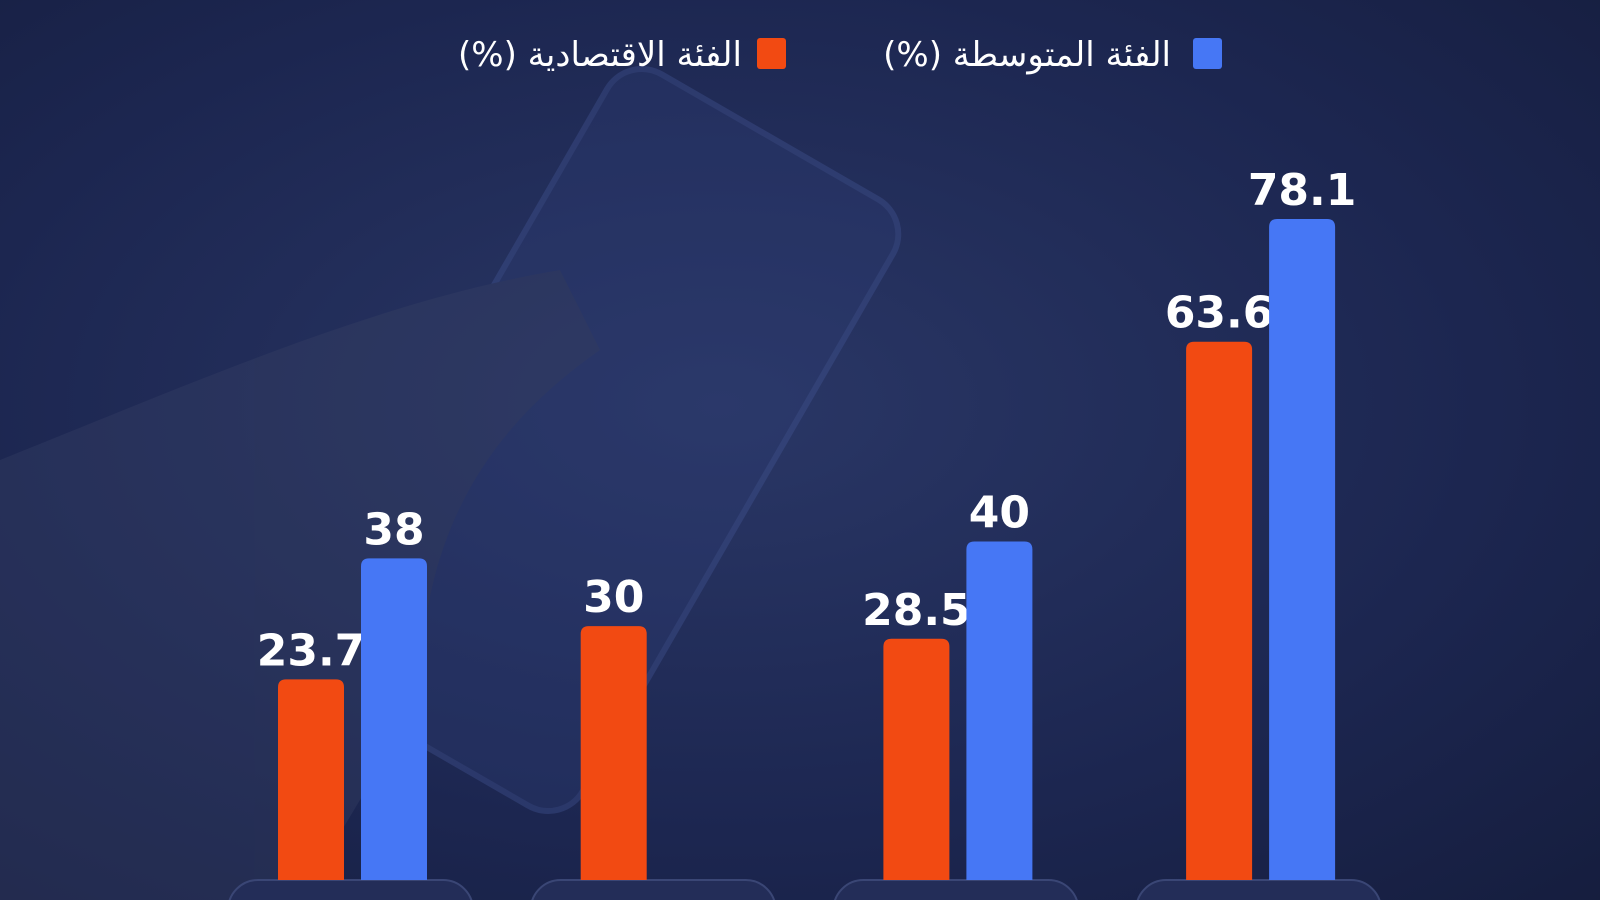 This screenshot has height=900, width=1600. Describe the element at coordinates (916, 610) in the screenshot. I see `value-label: 28.5` at that location.